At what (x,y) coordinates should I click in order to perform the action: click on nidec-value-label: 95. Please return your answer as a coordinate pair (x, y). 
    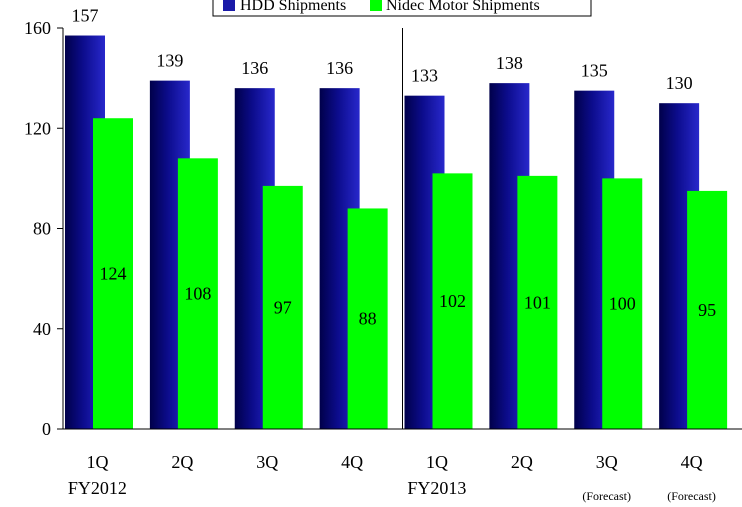
    Looking at the image, I should click on (707, 310).